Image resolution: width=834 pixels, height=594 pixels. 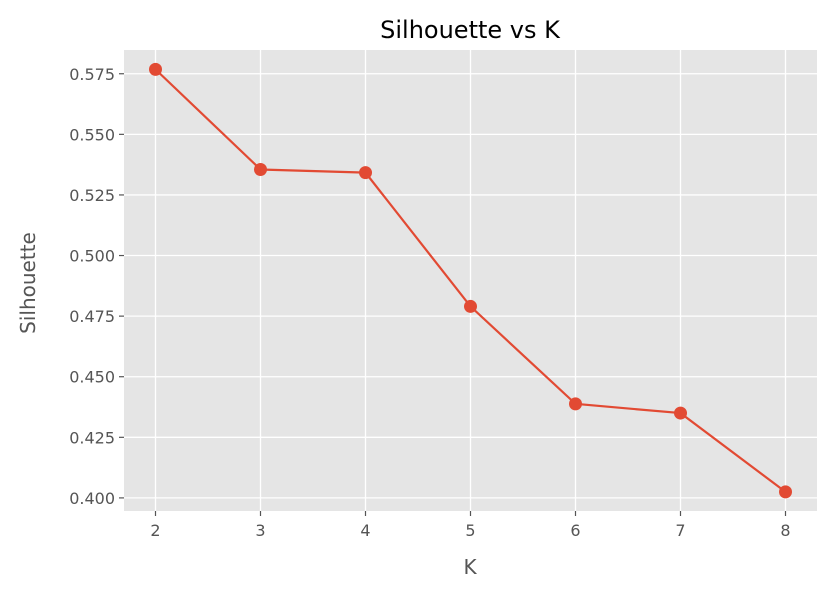 What do you see at coordinates (96, 286) in the screenshot?
I see `y-ticks: 0.400 0.425 0.450 0.475 0.500 0.525 0.550 0.575` at bounding box center [96, 286].